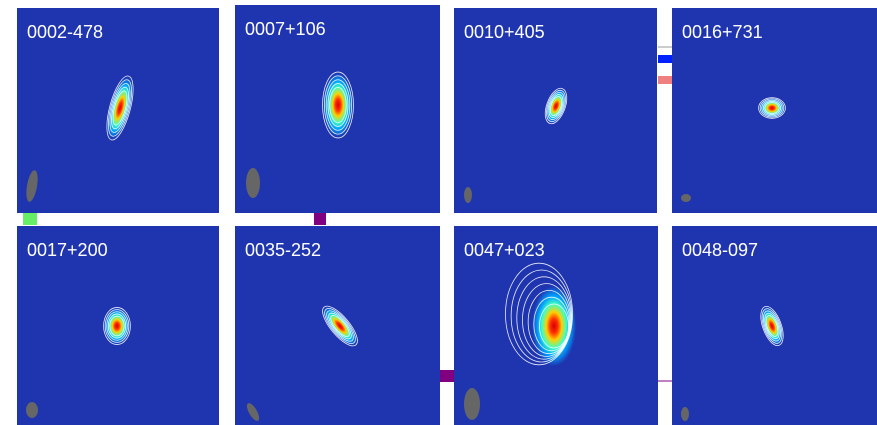  I want to click on image-panel: 0047+023, so click(556, 325).